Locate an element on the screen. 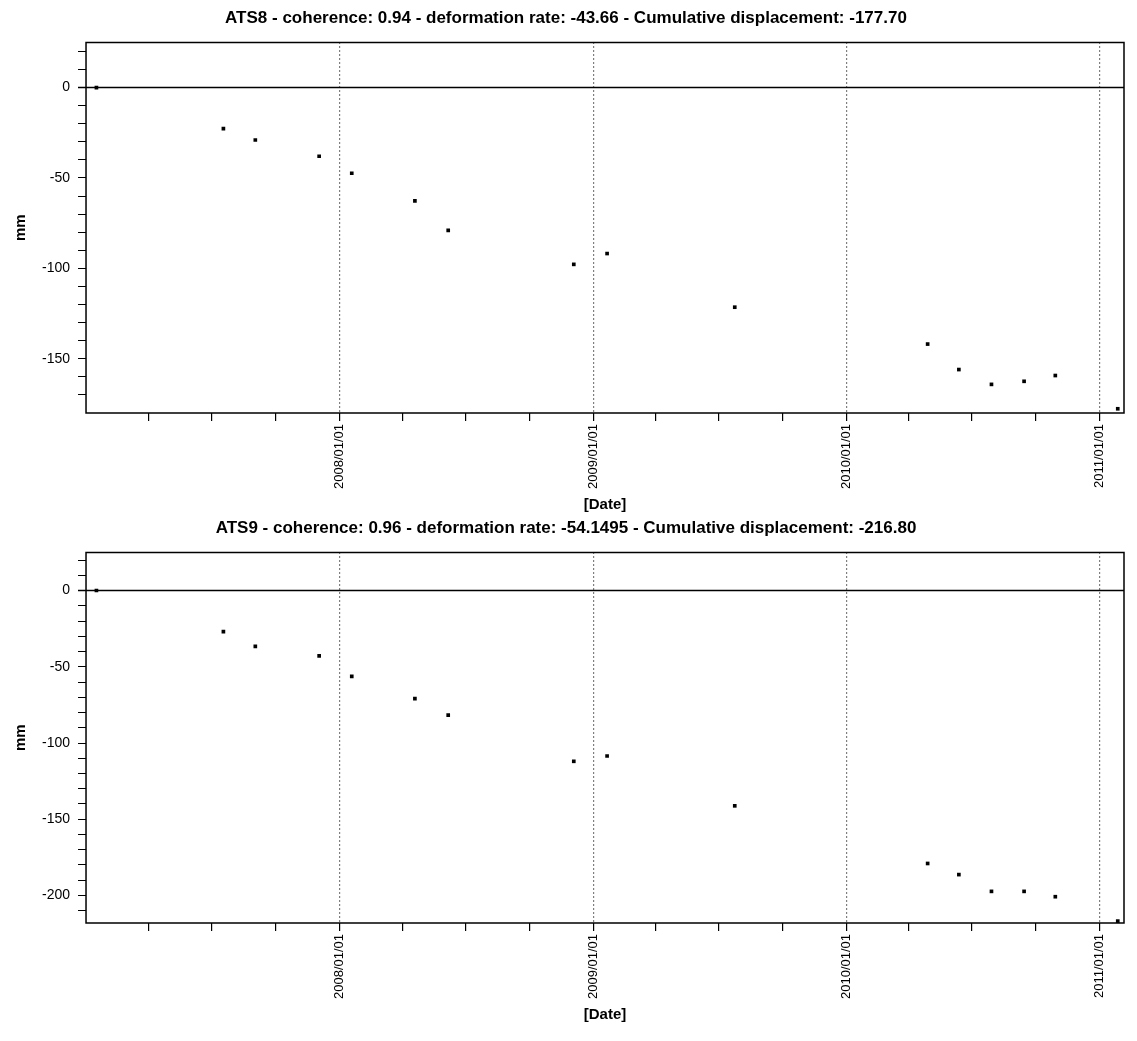 The height and width of the screenshot is (1041, 1137). y-tick-label: -200 is located at coordinates (56, 894).